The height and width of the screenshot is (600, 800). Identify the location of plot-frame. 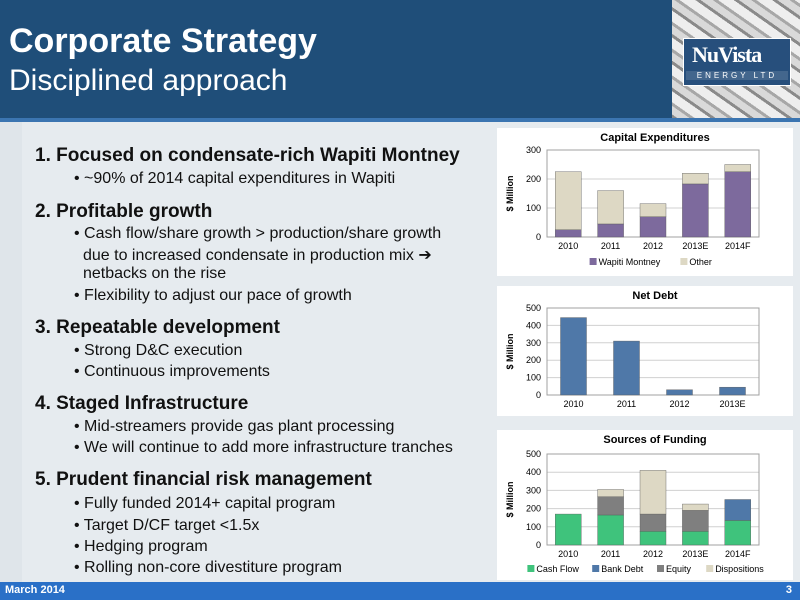
(653, 351).